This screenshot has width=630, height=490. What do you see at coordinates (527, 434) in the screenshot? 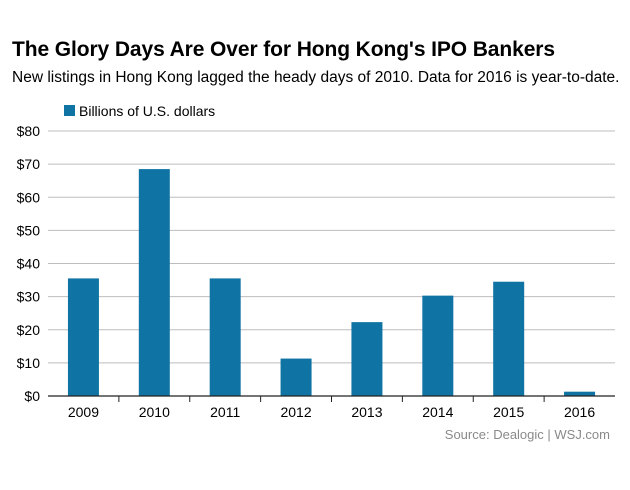
I see `source-note: Source: Dealogic | WSJ.com` at bounding box center [527, 434].